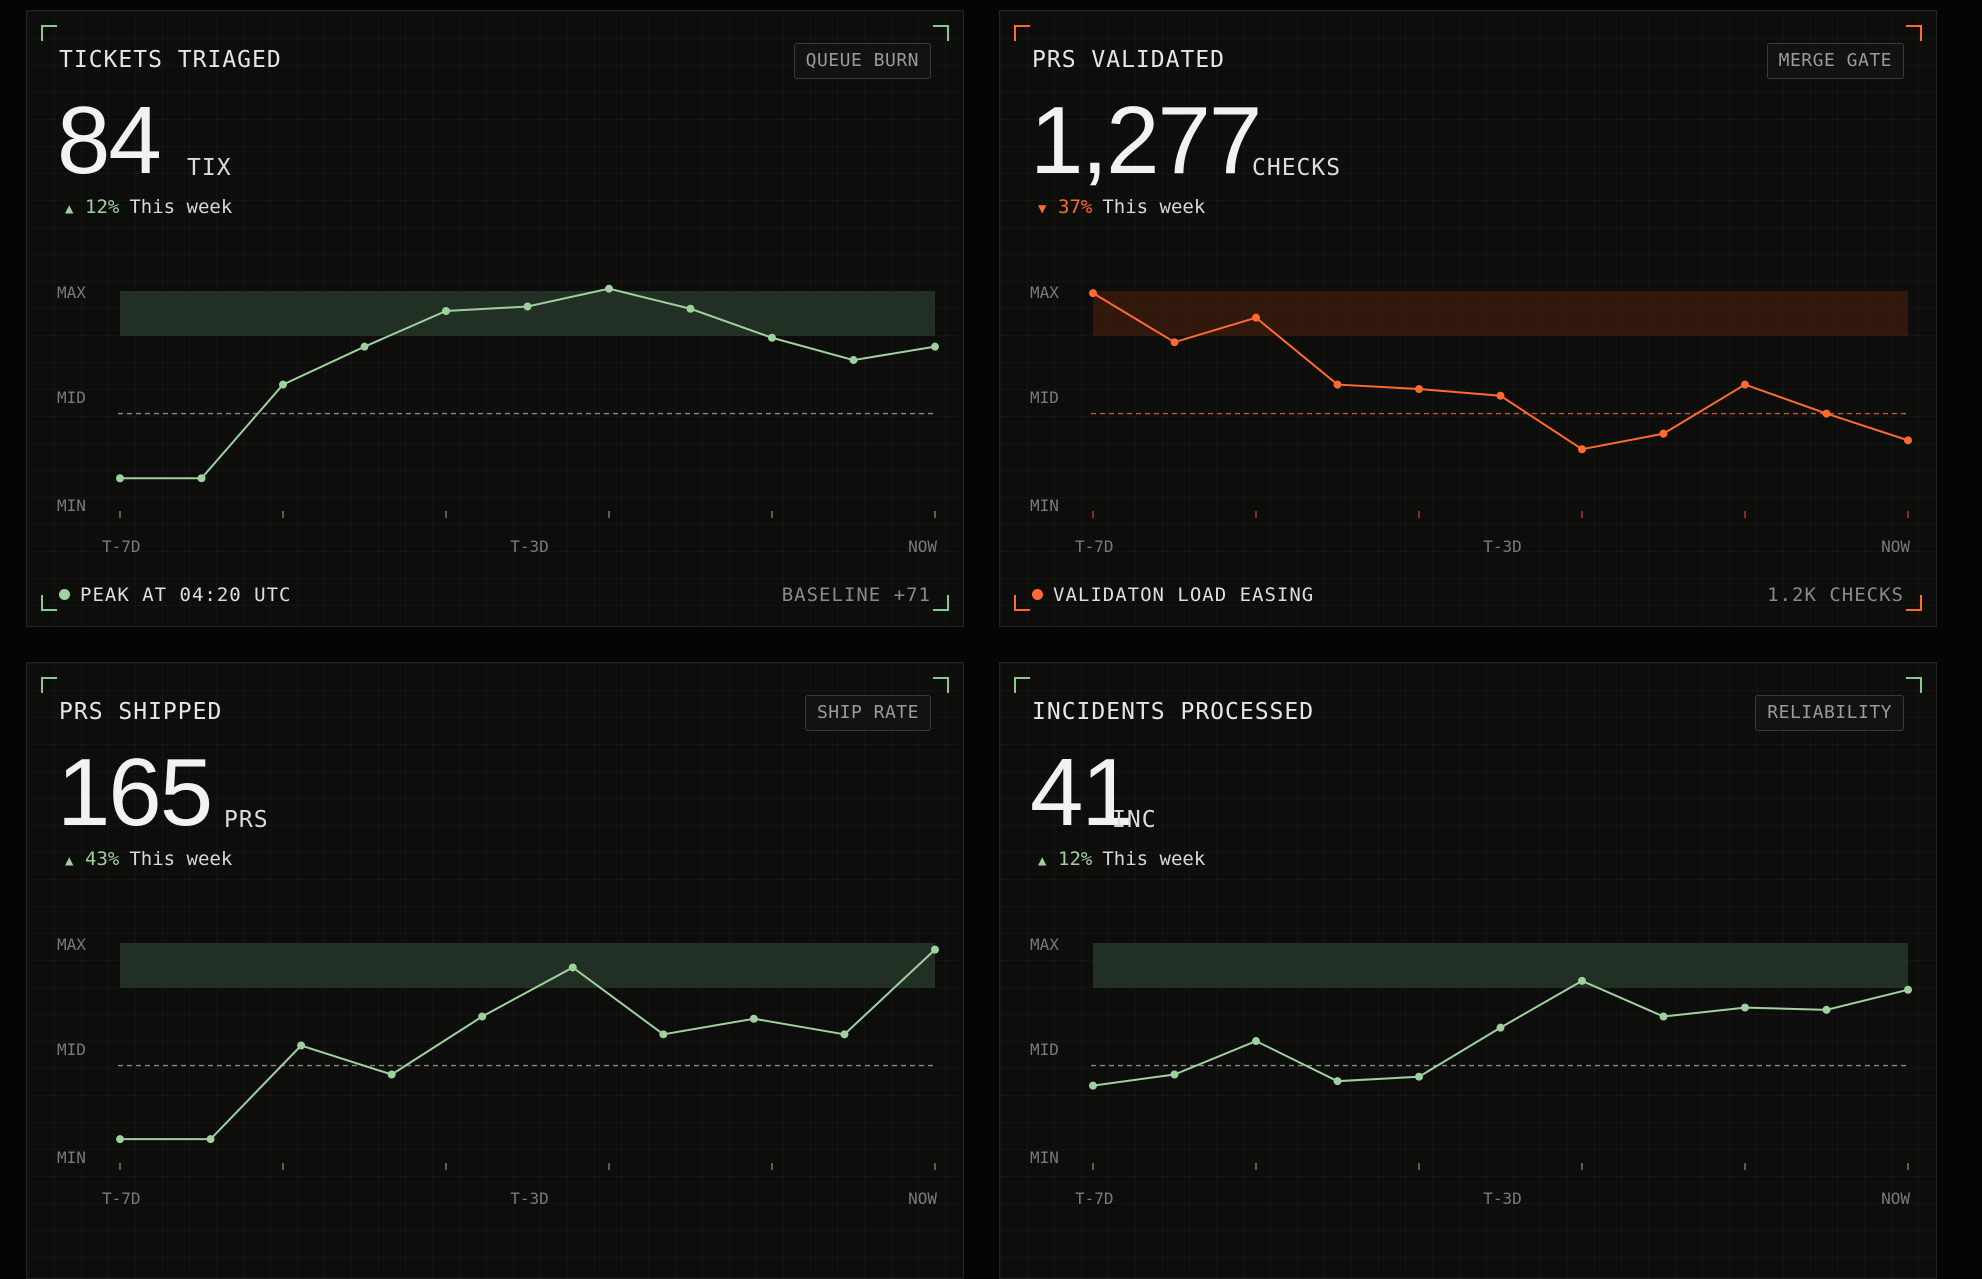 The height and width of the screenshot is (1279, 1982). What do you see at coordinates (186, 595) in the screenshot?
I see `footer-status-text: PEAK AT 04:20 UTC` at bounding box center [186, 595].